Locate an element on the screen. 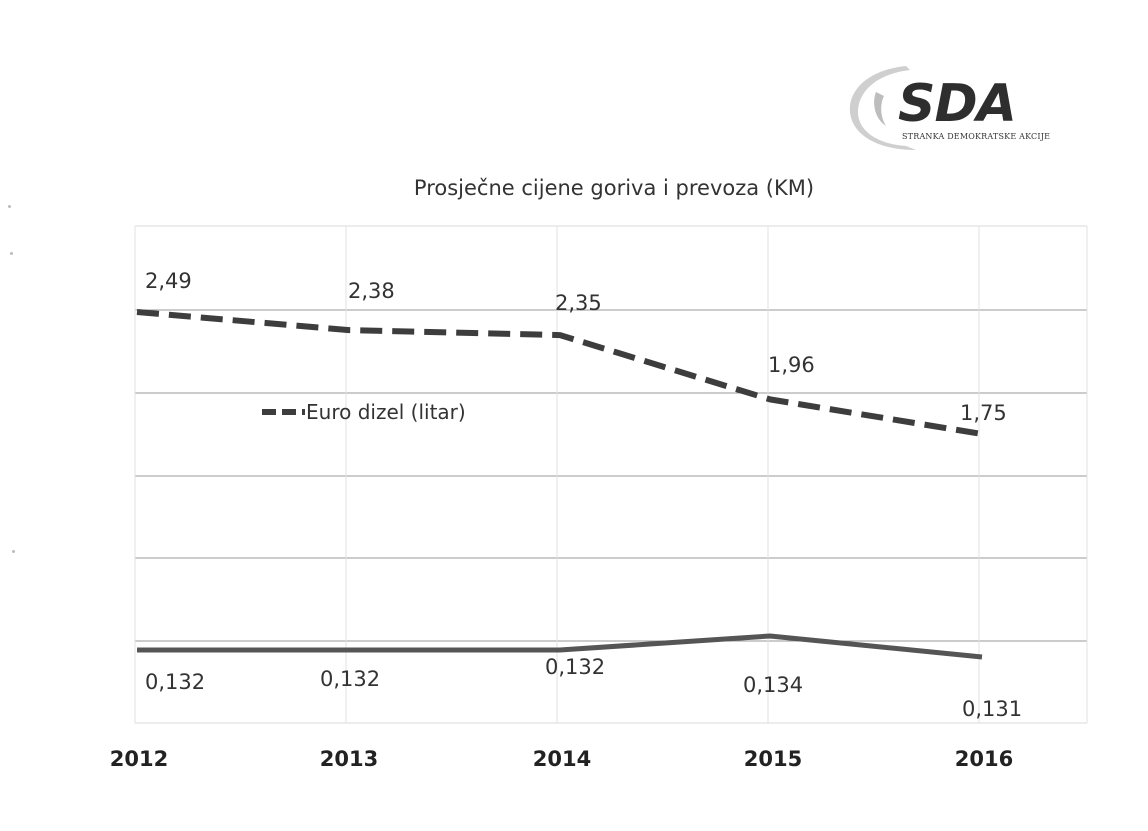 The image size is (1148, 831). series-line-euro-dizel is located at coordinates (559, 373).